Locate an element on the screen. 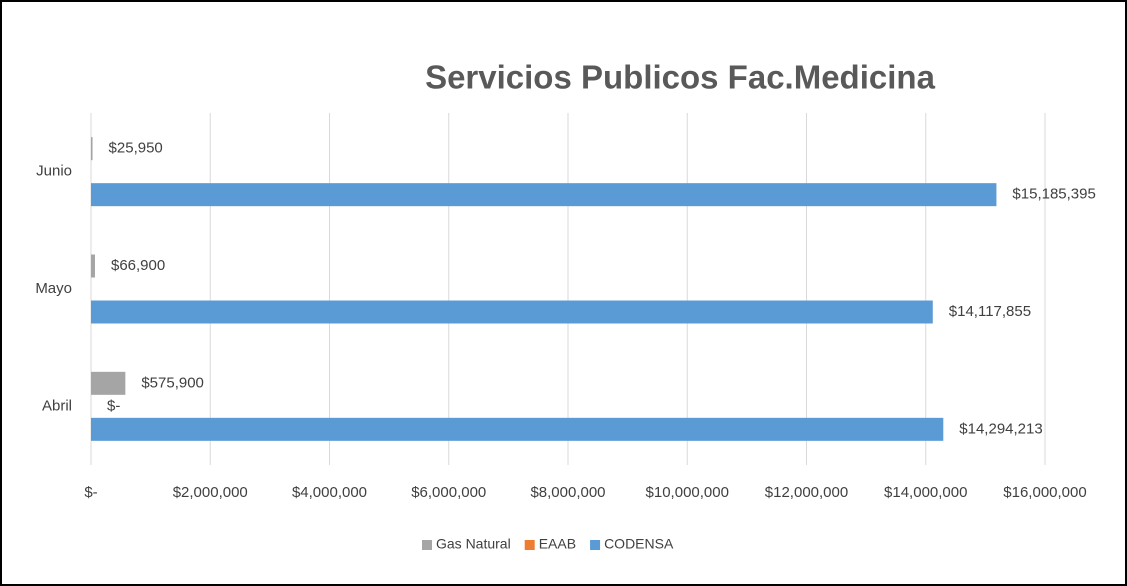 The image size is (1127, 586). x-tick-label: $4,000,000 is located at coordinates (329, 492).